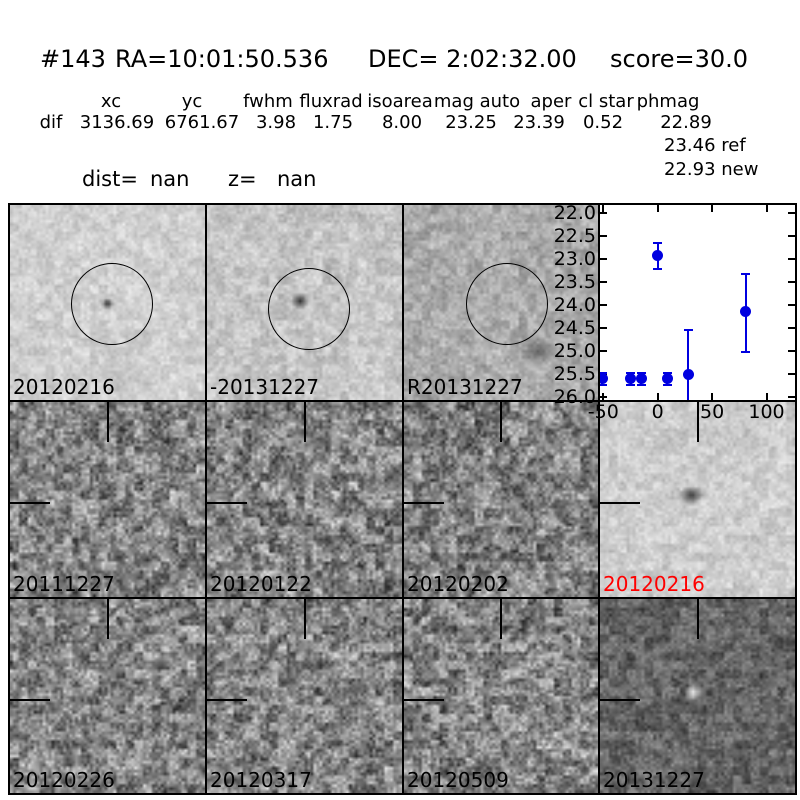 The width and height of the screenshot is (800, 800). Describe the element at coordinates (192, 101) in the screenshot. I see `column-header: yc` at that location.